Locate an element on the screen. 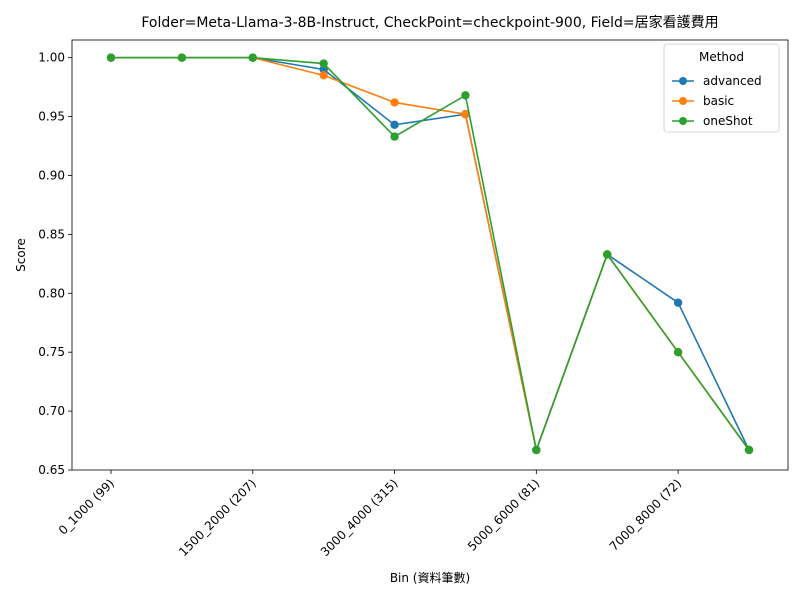  y-tick-label: 0.80 is located at coordinates (51, 293).